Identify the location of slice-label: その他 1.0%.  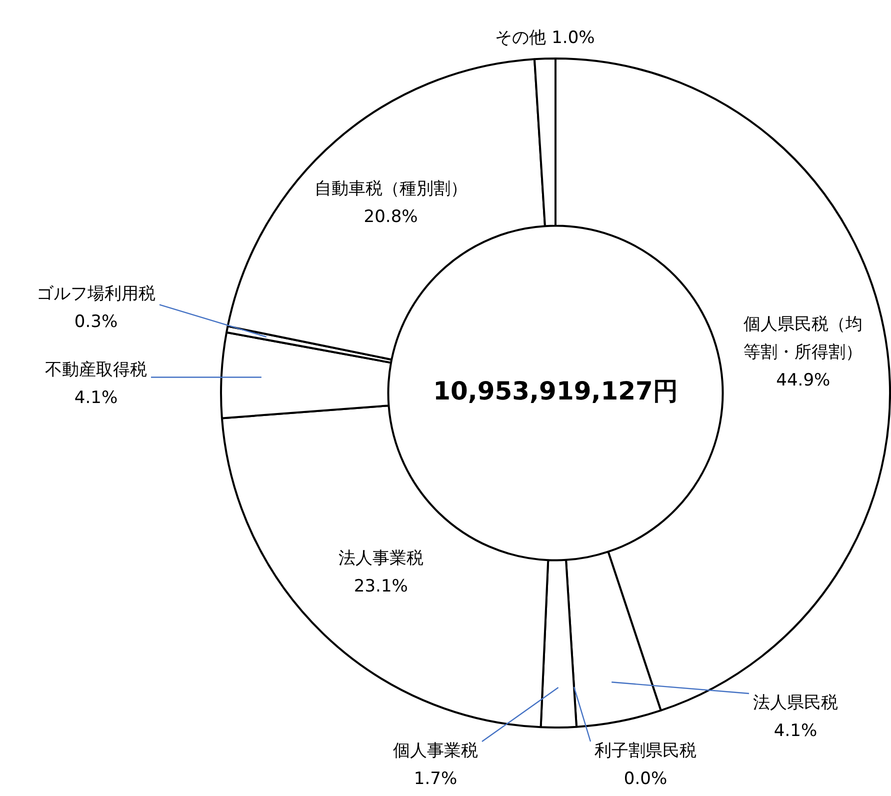
(545, 38).